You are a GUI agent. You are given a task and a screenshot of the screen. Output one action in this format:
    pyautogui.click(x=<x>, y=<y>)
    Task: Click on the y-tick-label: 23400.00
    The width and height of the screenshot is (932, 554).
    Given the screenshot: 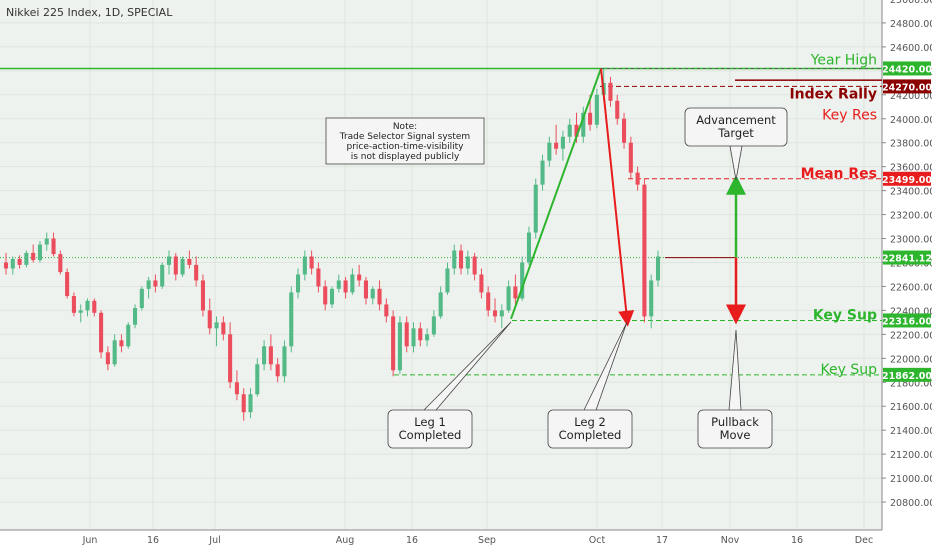 What is the action you would take?
    pyautogui.click(x=911, y=192)
    